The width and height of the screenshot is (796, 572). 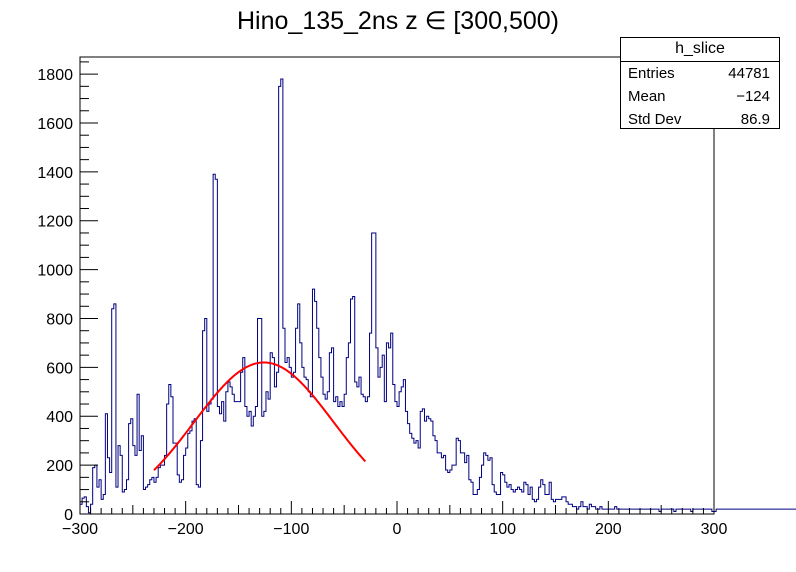 I want to click on y-tick-label: 1800, so click(x=55, y=75).